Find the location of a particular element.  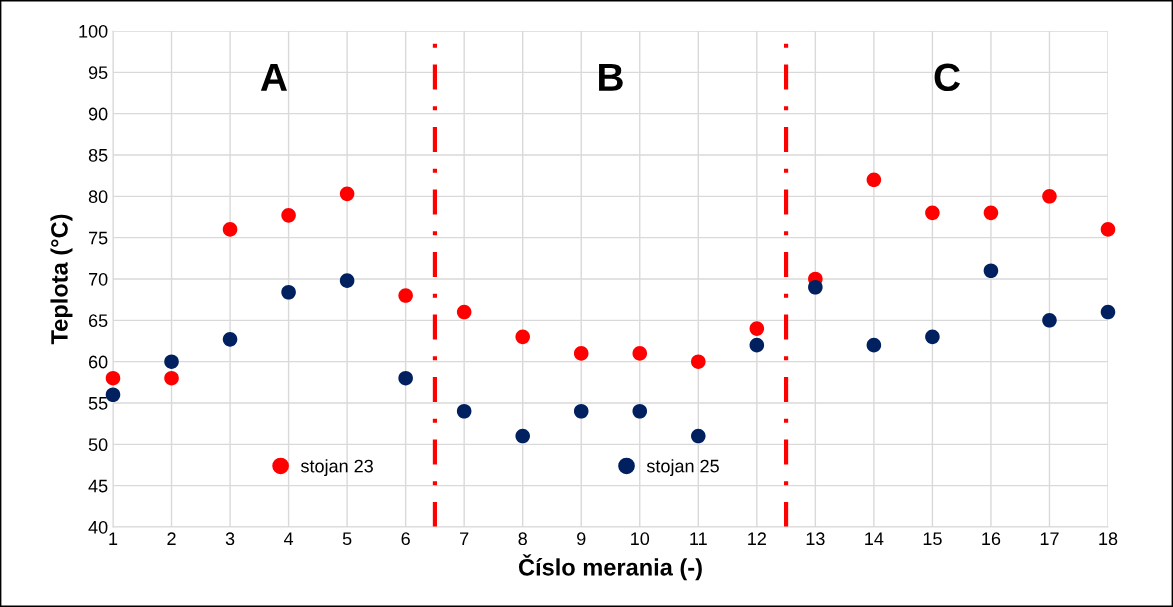

x-tick-label: 17 is located at coordinates (1049, 538).